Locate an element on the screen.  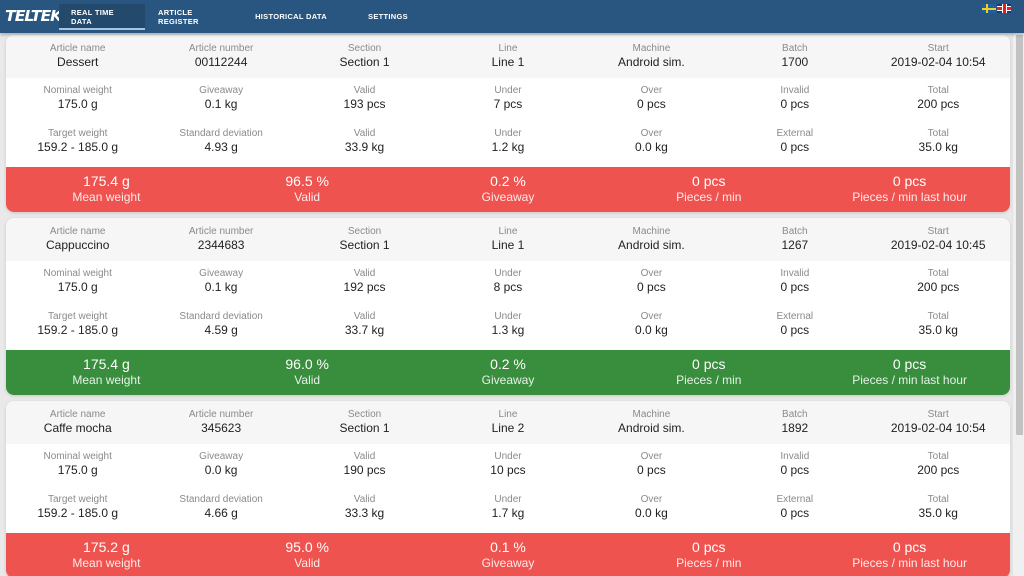
field-standard-deviation: Standard deviation 4.66 g is located at coordinates (220, 507).